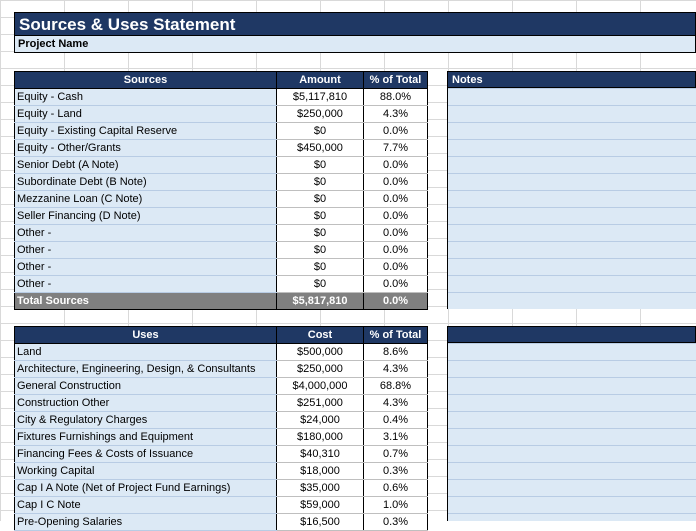  I want to click on sources-header-row: Sources Amount % of Total, so click(221, 80).